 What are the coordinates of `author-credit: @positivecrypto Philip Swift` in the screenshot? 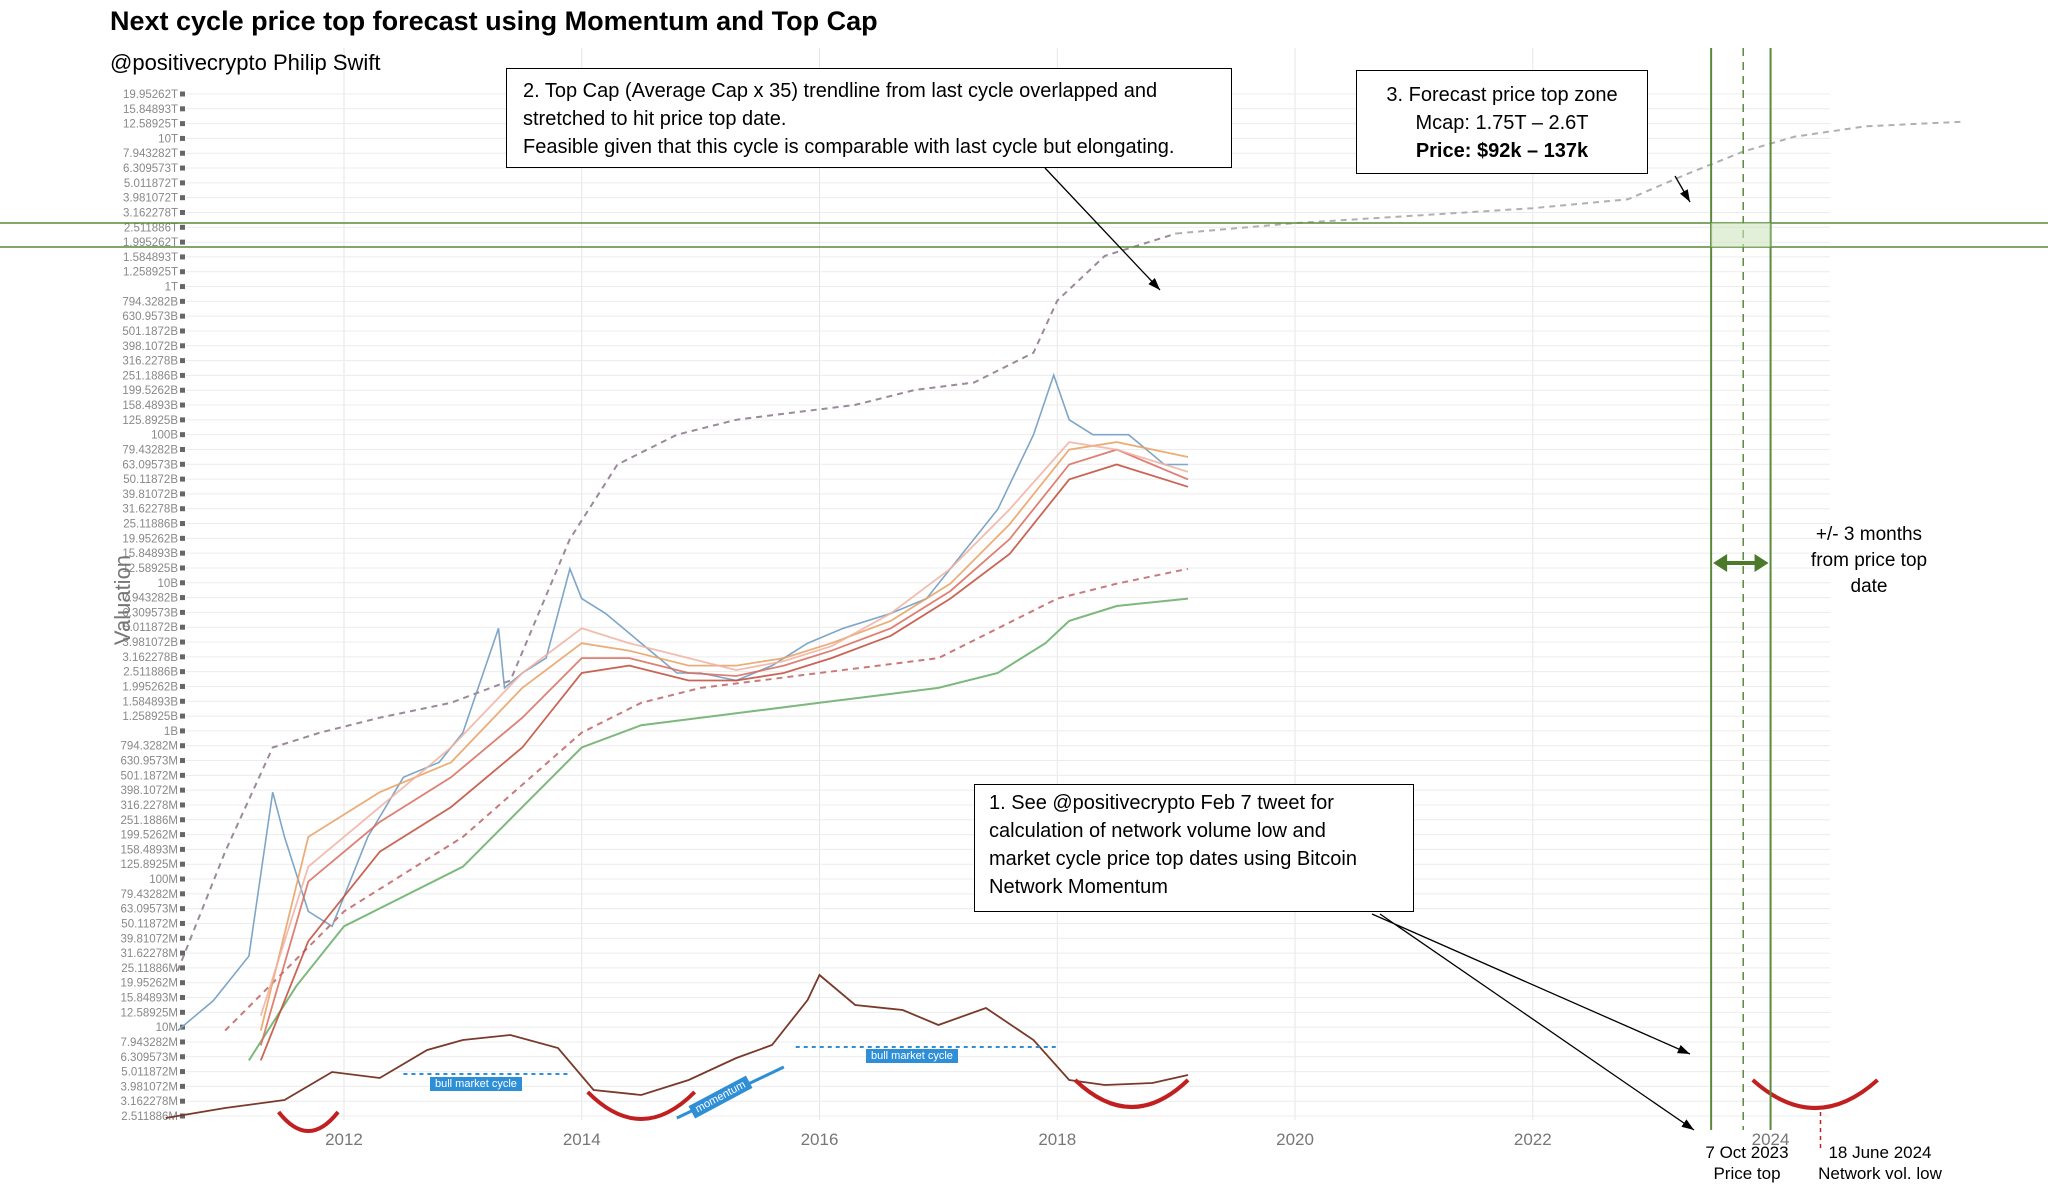 It's located at (245, 62).